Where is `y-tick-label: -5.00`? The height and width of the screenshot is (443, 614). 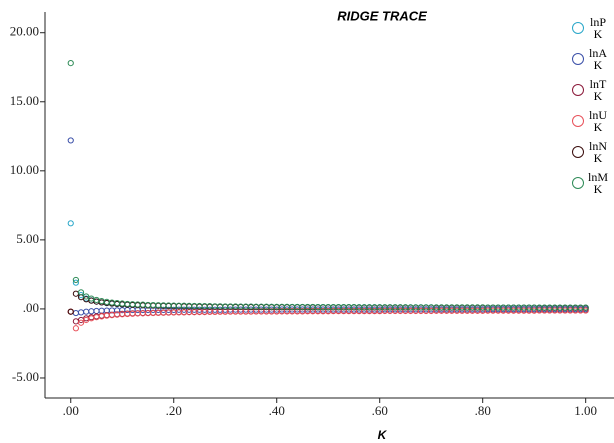 y-tick-label: -5.00 is located at coordinates (25, 376).